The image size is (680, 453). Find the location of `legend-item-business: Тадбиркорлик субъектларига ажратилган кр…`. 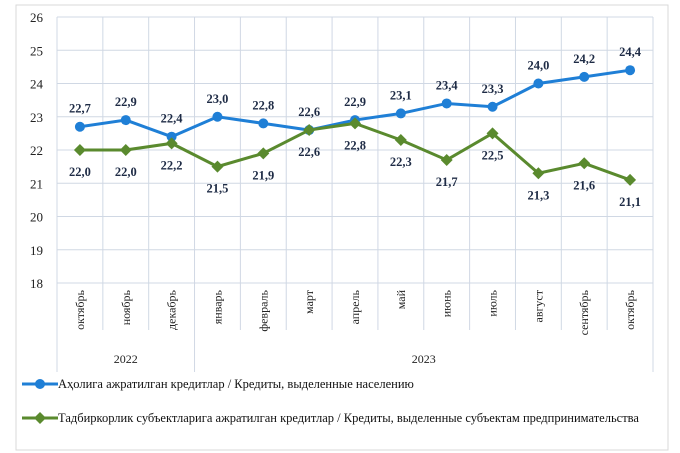

legend-item-business: Тадбиркорлик субъектларига ажратилган кр… is located at coordinates (332, 418).